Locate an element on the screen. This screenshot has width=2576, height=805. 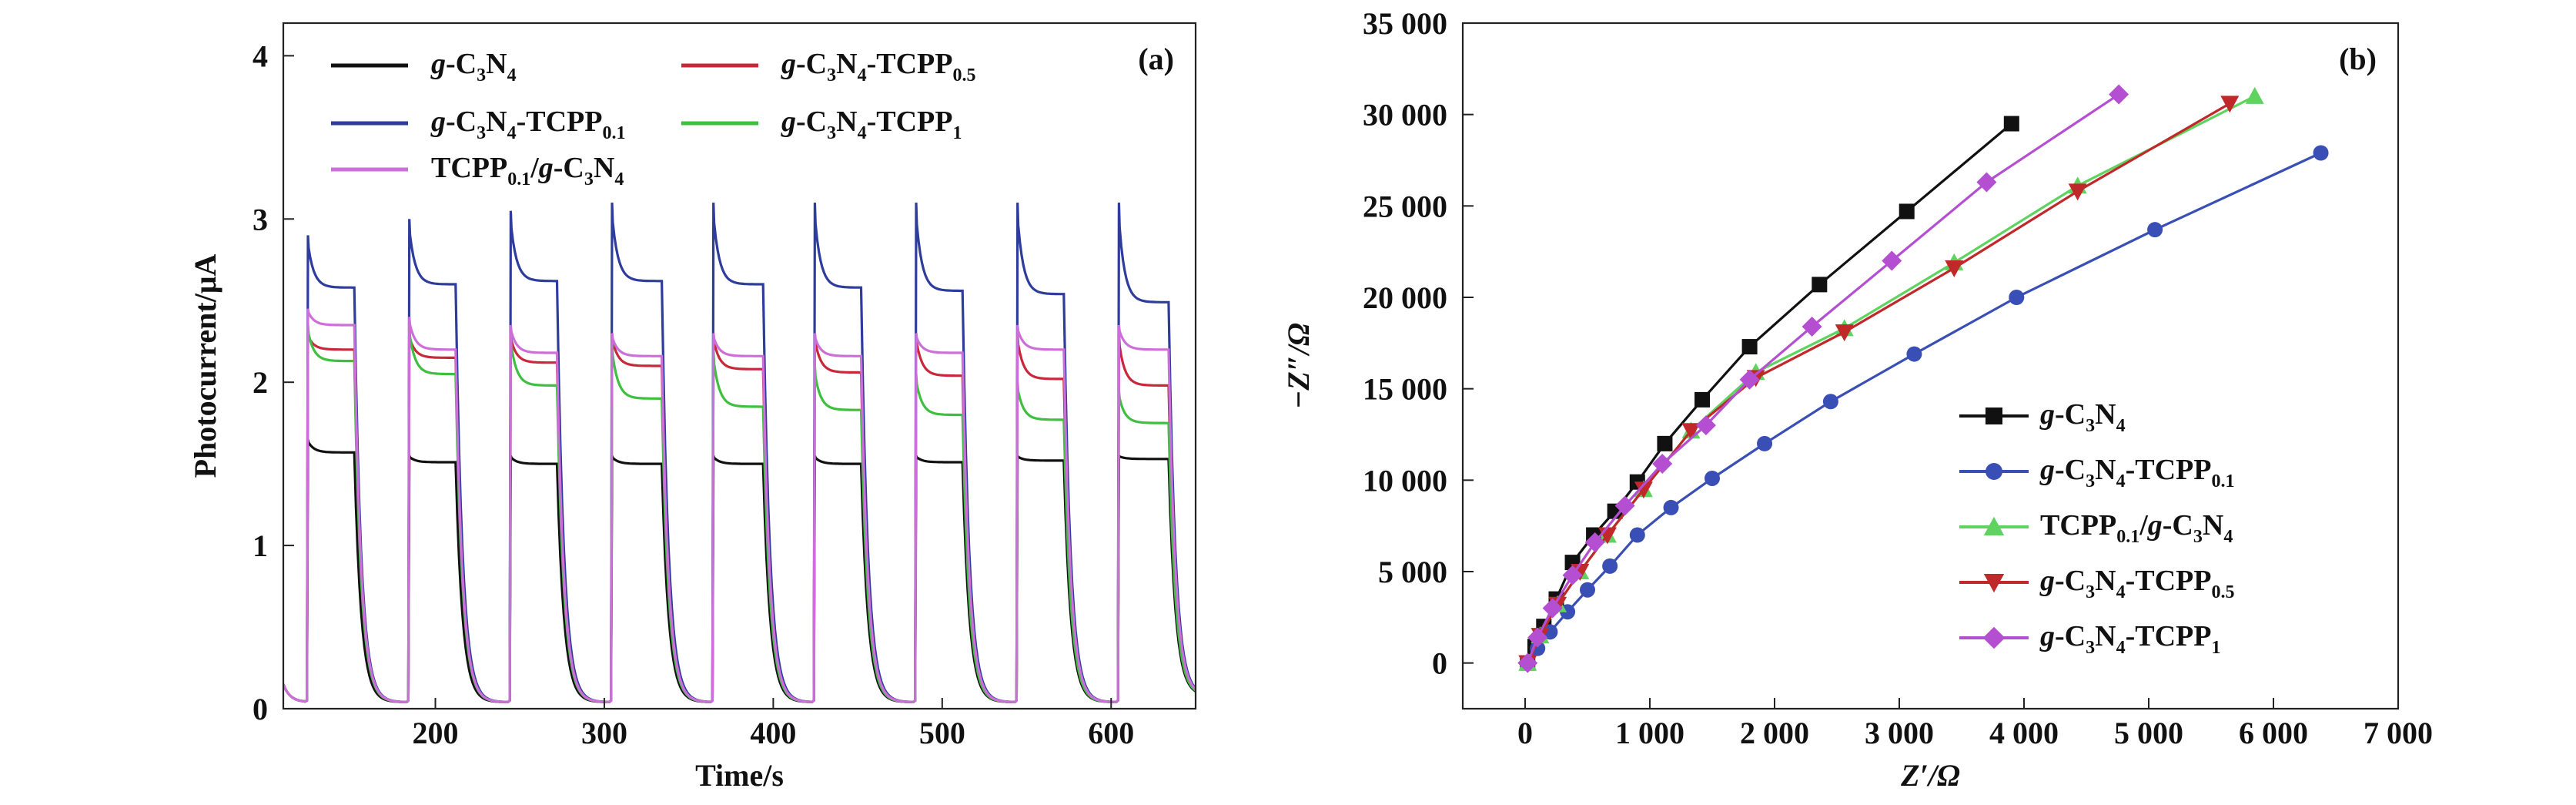
x-tick-label: 0 is located at coordinates (1525, 733).